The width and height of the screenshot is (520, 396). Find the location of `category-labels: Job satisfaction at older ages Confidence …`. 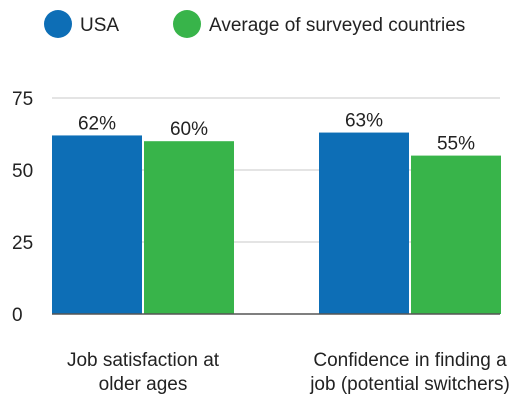

category-labels: Job satisfaction at older ages Confidence … is located at coordinates (288, 372).